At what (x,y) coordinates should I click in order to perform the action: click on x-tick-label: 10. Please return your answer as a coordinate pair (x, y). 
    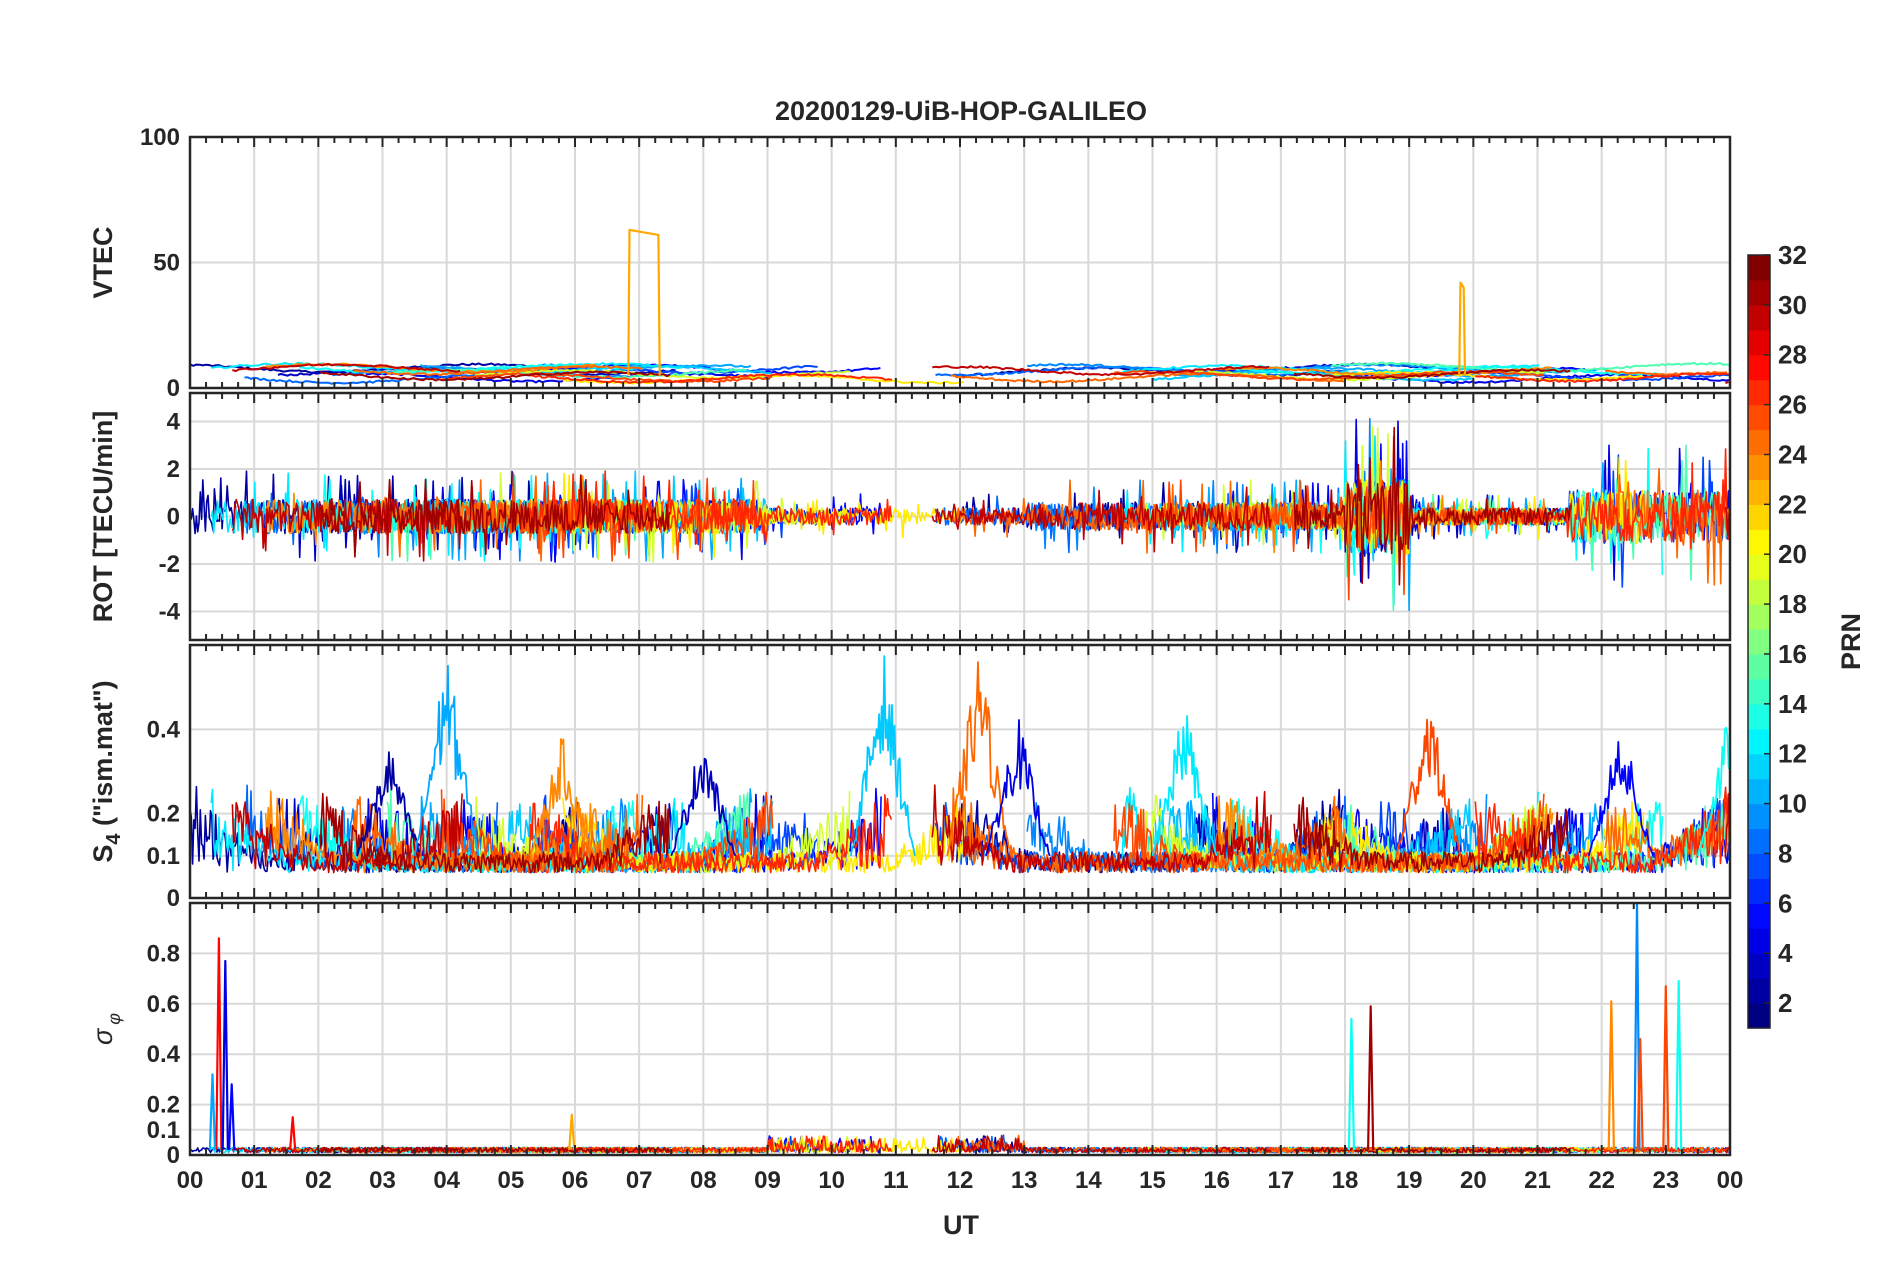
    Looking at the image, I should click on (831, 1180).